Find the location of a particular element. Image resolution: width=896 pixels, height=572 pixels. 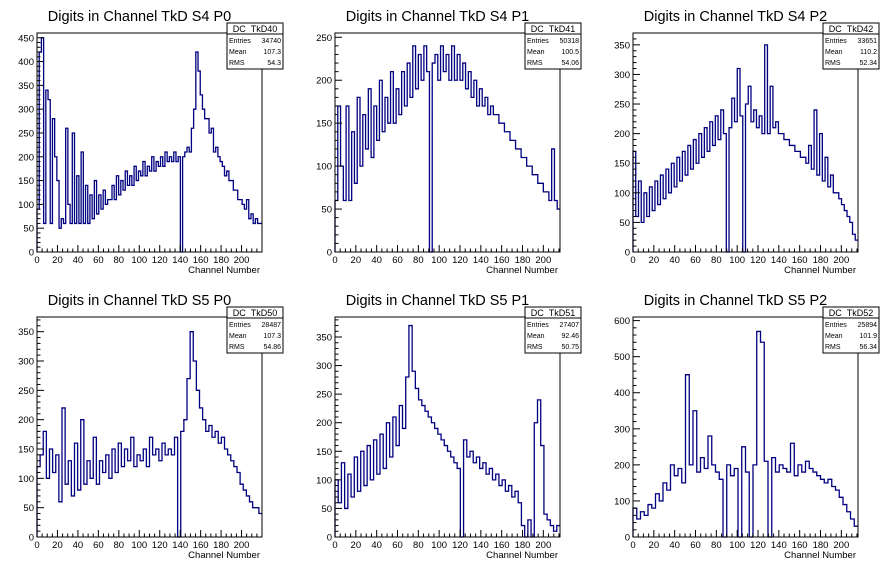

stats-value: 54.86 is located at coordinates (272, 347).